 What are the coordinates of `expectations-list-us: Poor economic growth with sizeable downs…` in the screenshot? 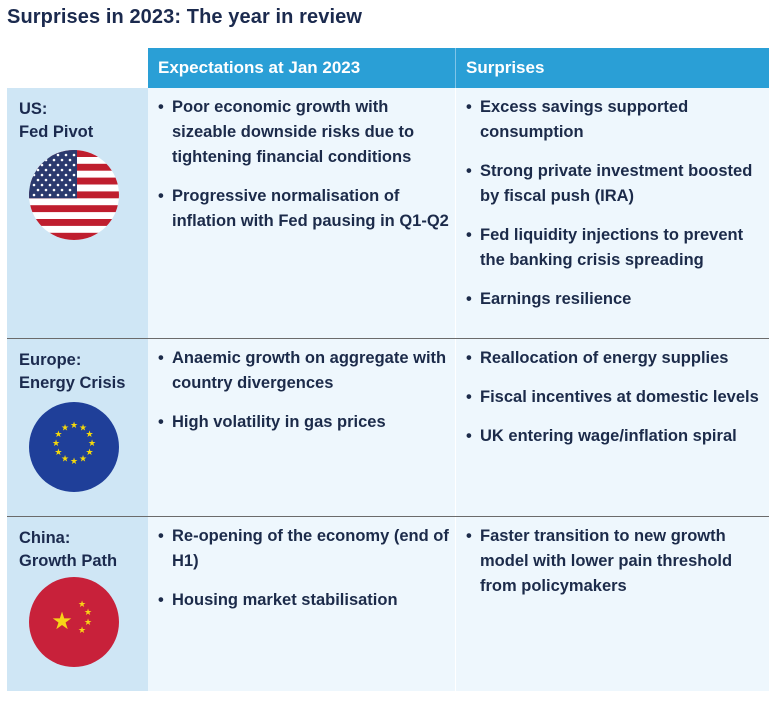 It's located at (303, 171).